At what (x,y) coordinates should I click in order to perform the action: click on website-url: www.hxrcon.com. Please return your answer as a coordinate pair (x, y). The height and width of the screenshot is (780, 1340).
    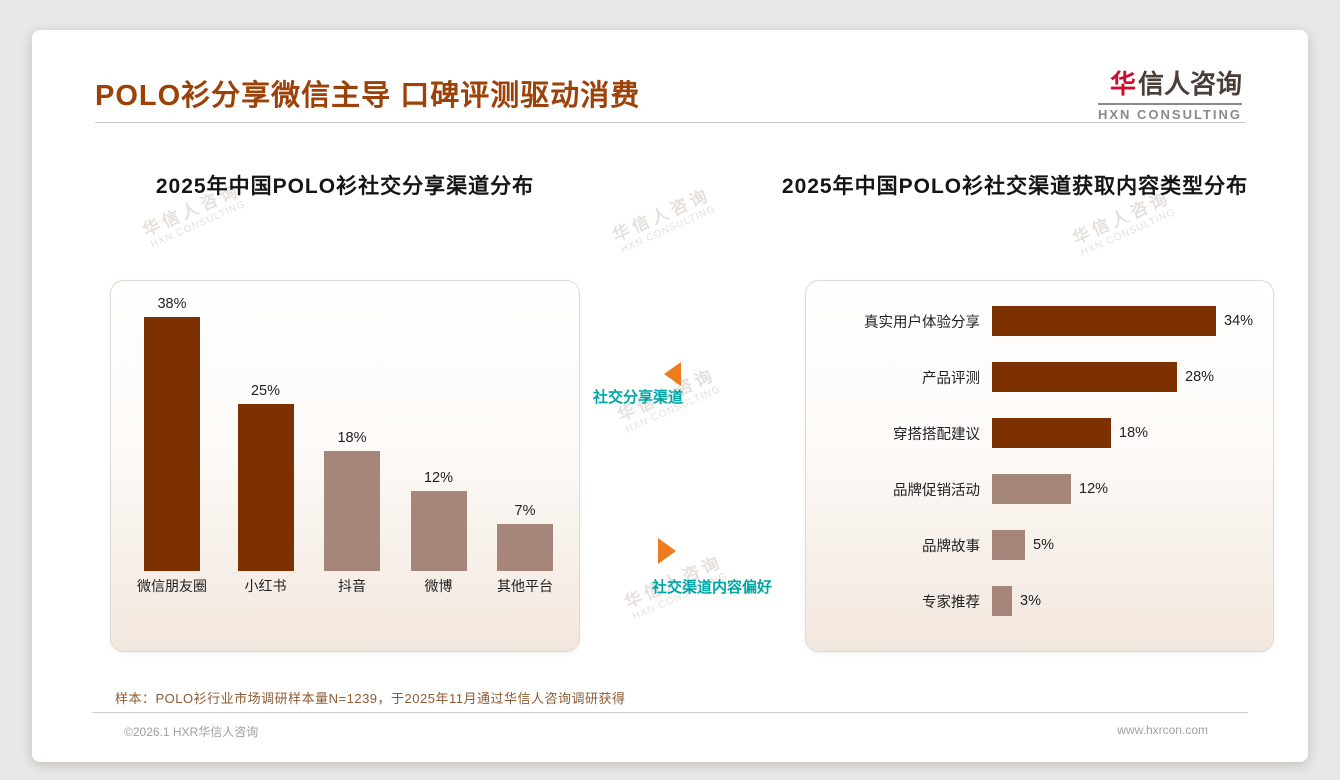
    Looking at the image, I should click on (1162, 730).